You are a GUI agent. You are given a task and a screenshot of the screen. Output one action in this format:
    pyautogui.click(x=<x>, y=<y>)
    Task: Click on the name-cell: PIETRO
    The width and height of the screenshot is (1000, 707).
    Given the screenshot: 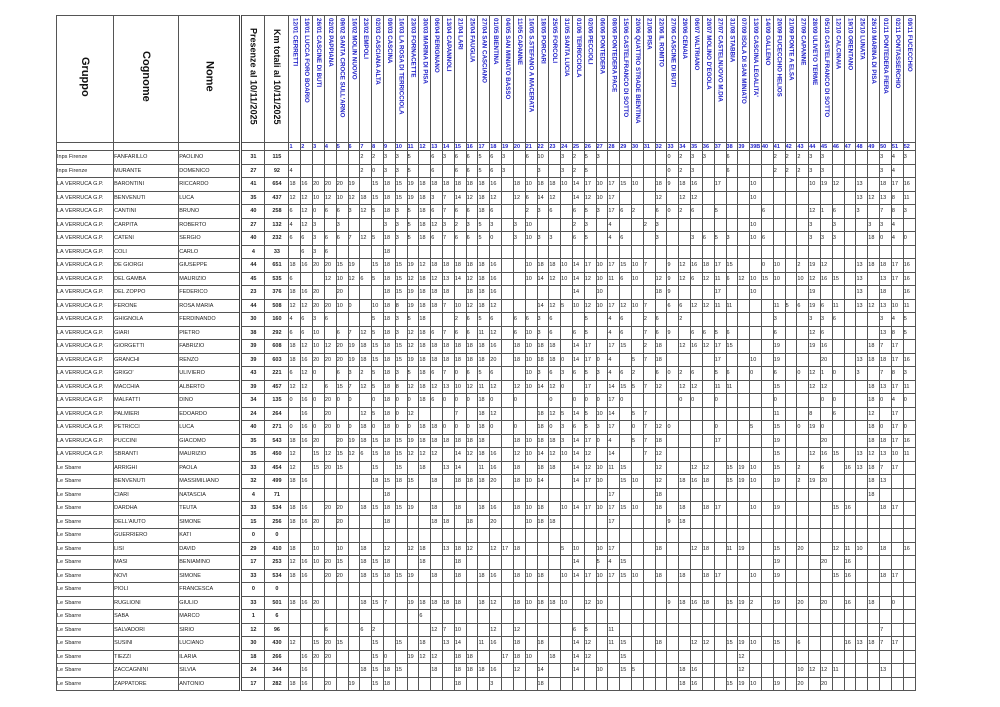 What is the action you would take?
    pyautogui.click(x=210, y=332)
    